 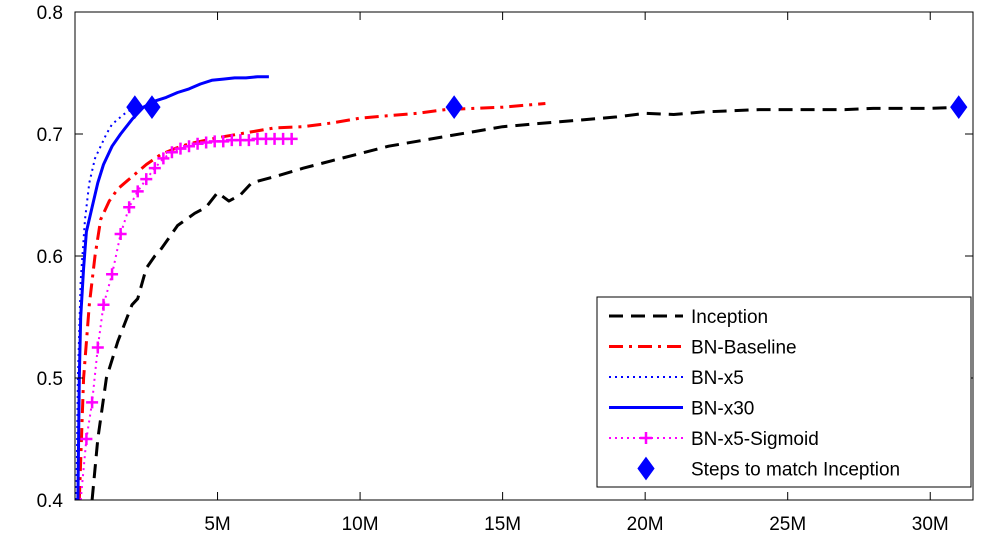 I want to click on y-tick-label-3: 0.7, so click(x=50, y=135).